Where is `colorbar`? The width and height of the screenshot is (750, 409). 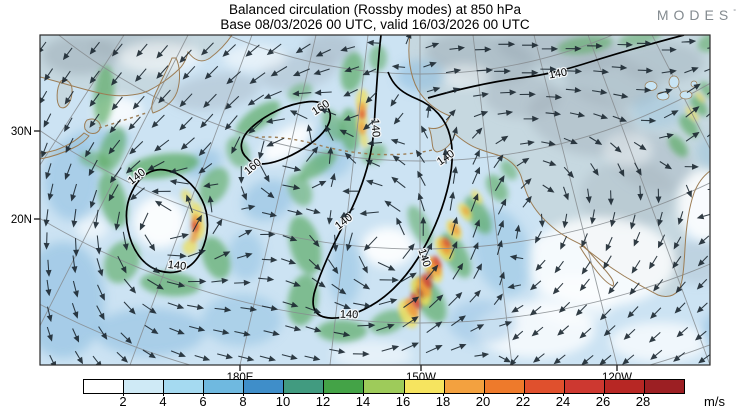 colorbar is located at coordinates (384, 386).